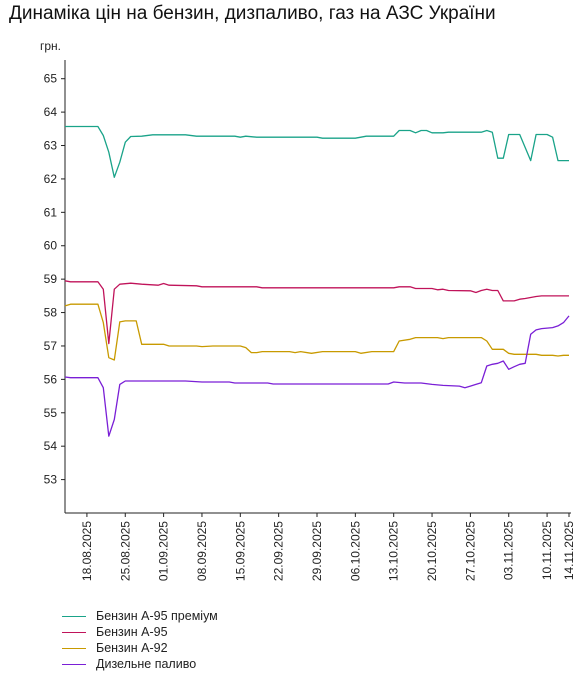 Image resolution: width=587 pixels, height=687 pixels. I want to click on x-tick-label: 22.09.2025, so click(279, 551).